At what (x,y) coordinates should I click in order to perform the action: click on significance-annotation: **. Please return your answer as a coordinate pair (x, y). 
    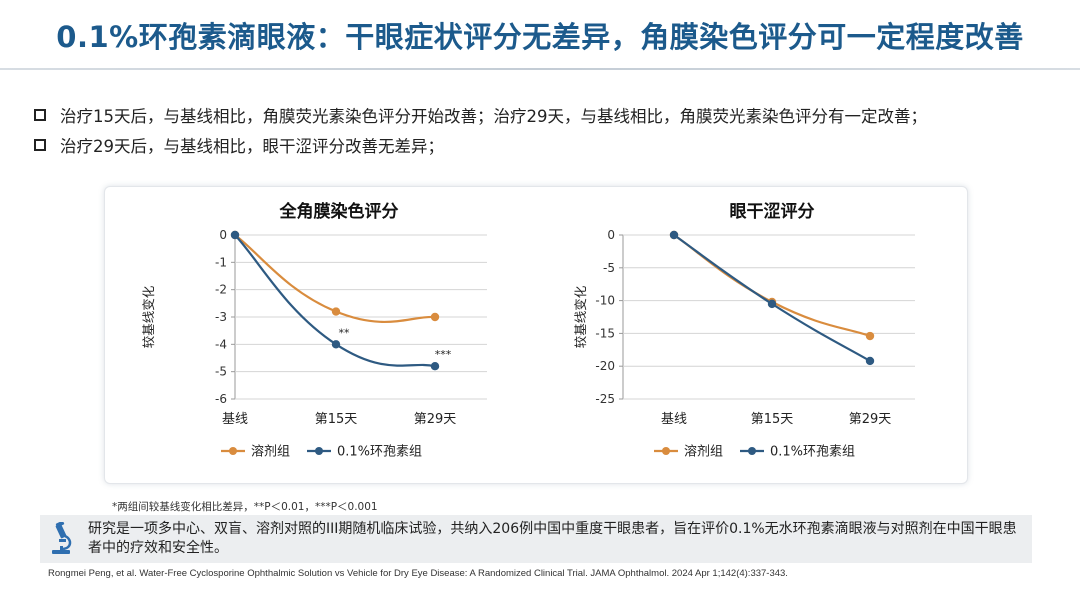
    Looking at the image, I should click on (345, 332).